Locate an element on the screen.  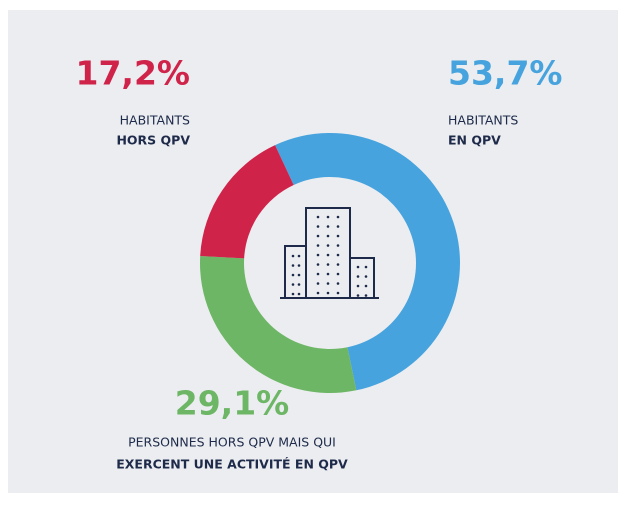
building-icon is located at coordinates (329, 253).